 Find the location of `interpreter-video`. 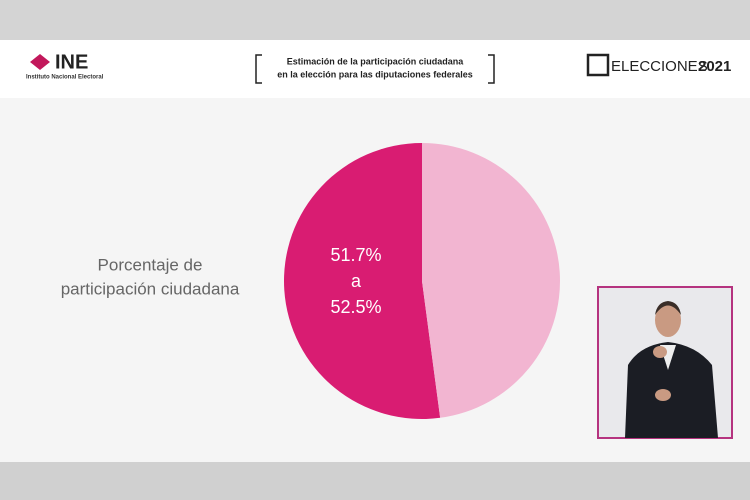

interpreter-video is located at coordinates (665, 362).